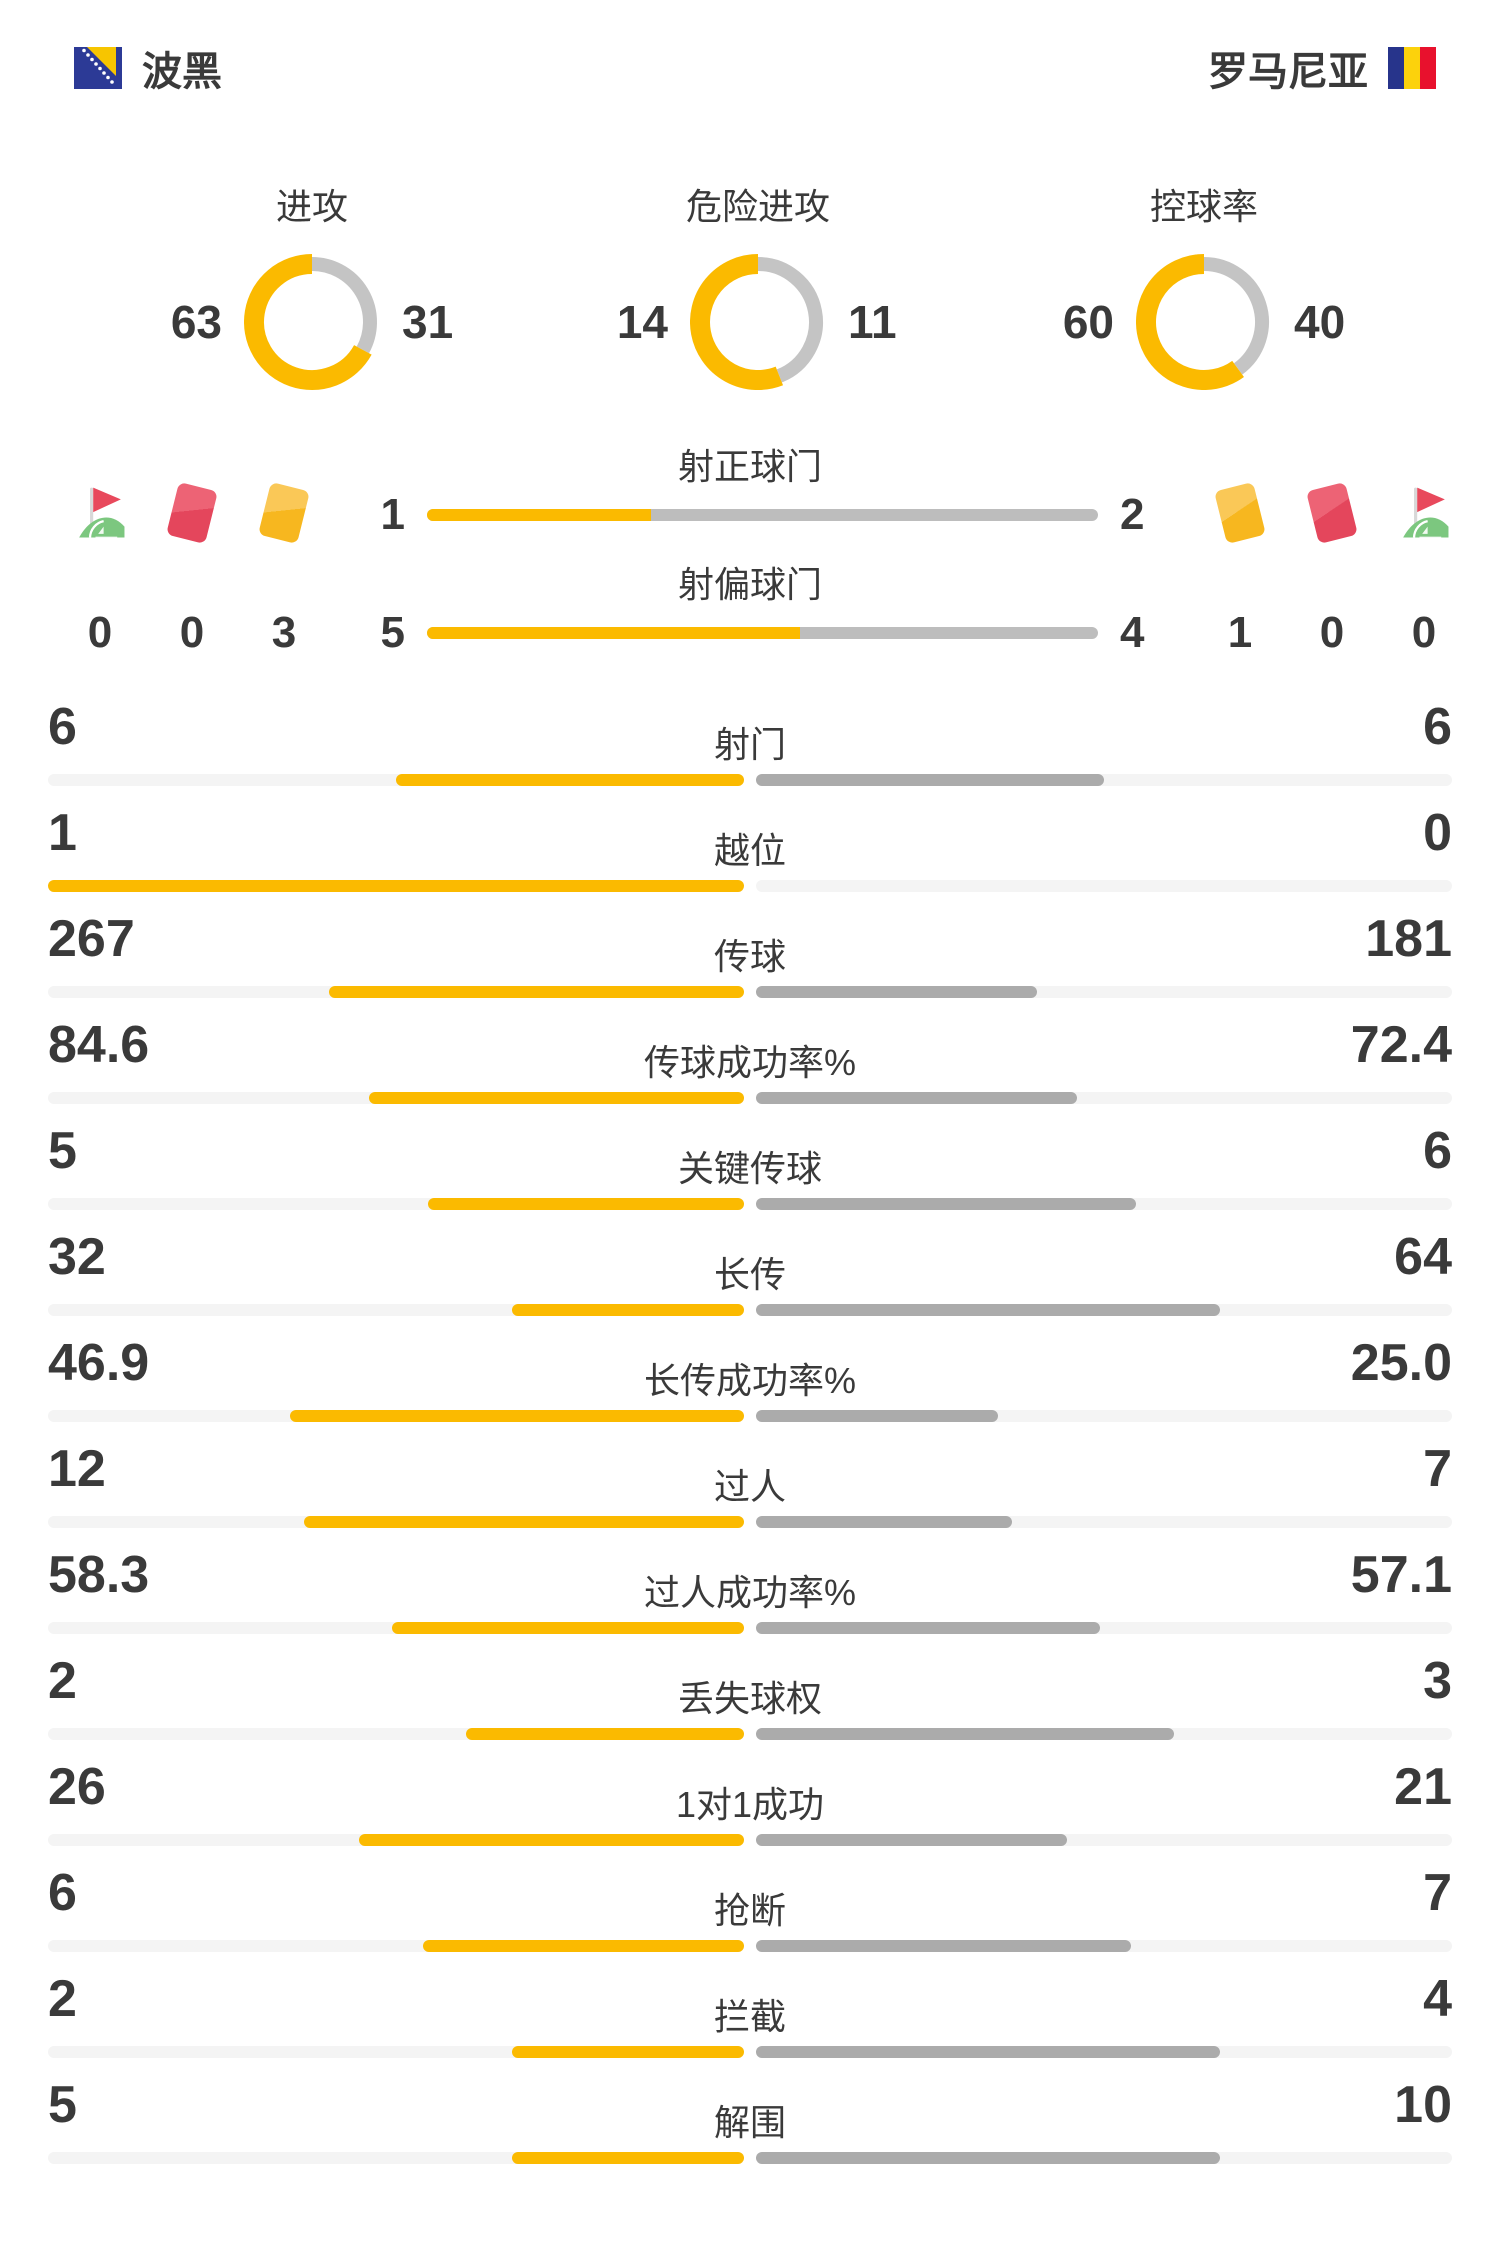 The height and width of the screenshot is (2244, 1500). Describe the element at coordinates (99, 1045) in the screenshot. I see `stat-home-value: 84.6` at that location.